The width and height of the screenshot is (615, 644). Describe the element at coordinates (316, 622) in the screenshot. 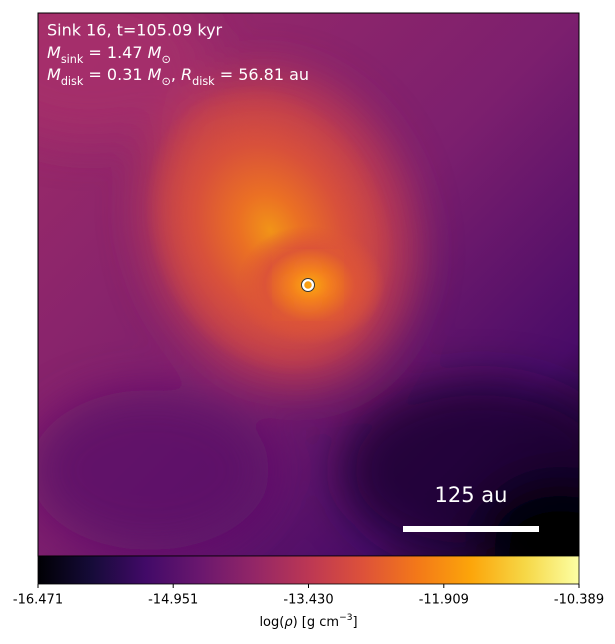

I see `text-part: ) [g cm` at that location.